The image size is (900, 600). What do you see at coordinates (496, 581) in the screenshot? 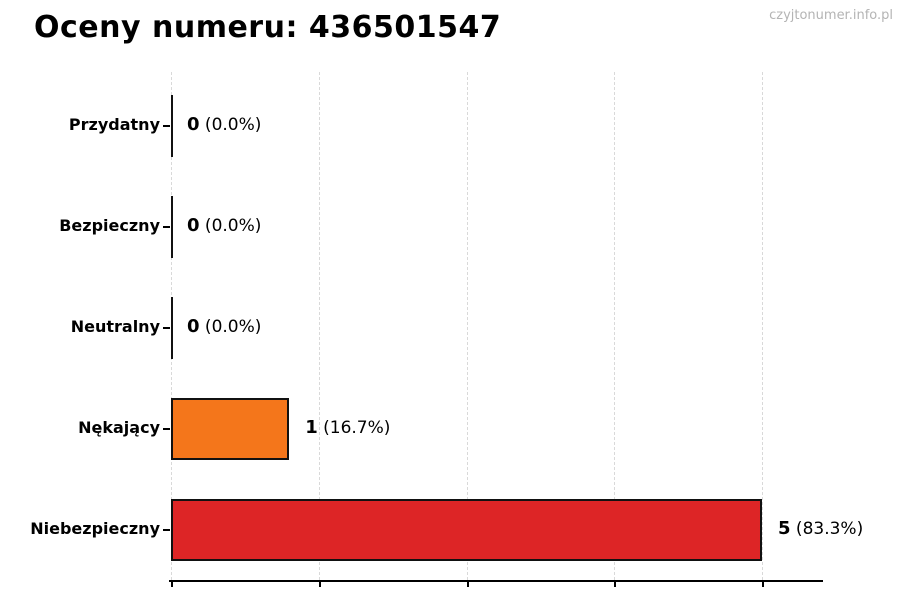
I see `x-axis-line` at bounding box center [496, 581].